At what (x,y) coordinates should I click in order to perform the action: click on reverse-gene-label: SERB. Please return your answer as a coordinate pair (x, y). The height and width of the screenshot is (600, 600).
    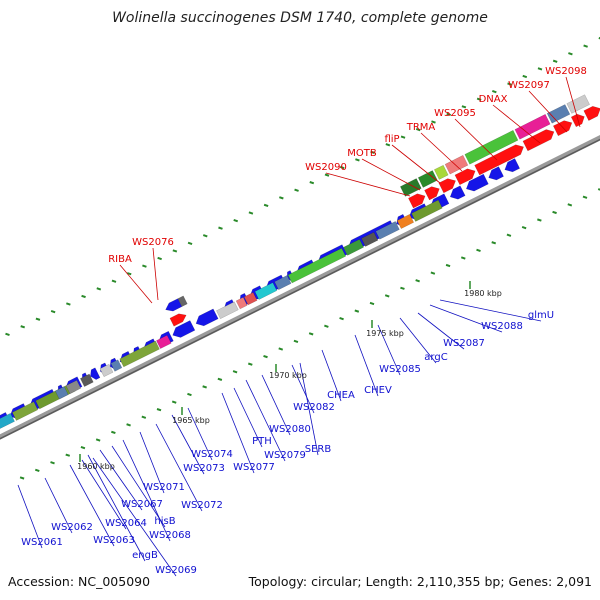
    Looking at the image, I should click on (318, 449).